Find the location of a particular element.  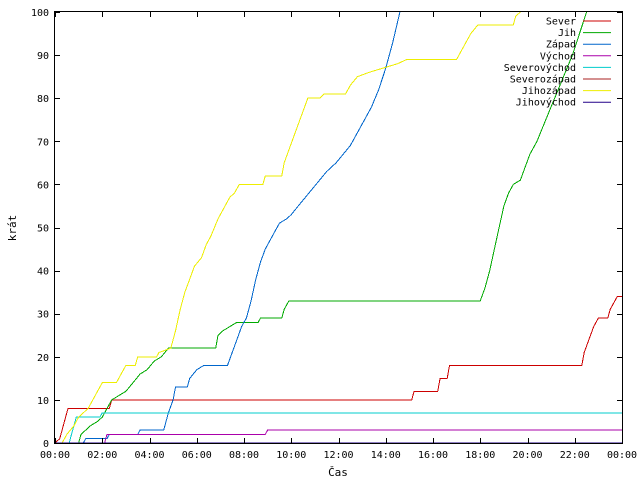

y-tick-label: 80 is located at coordinates (43, 99).